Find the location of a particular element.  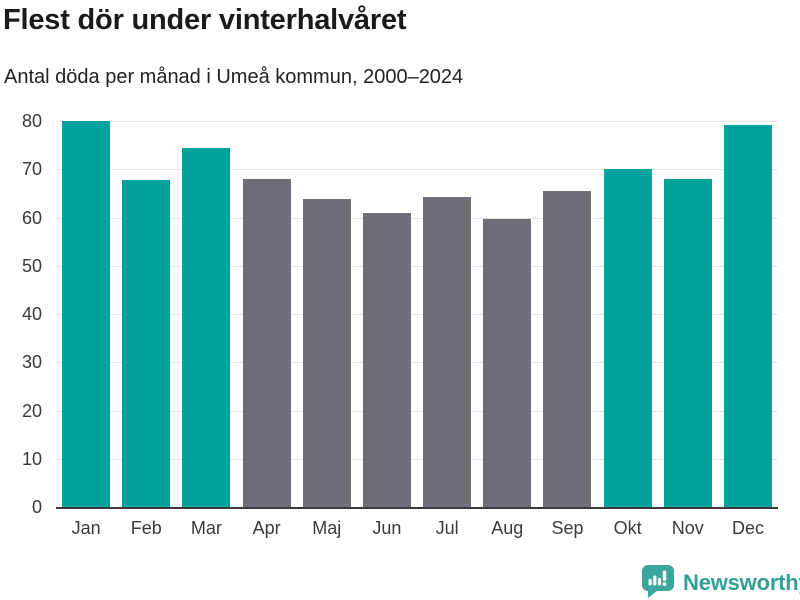

y-tick-0: 0 is located at coordinates (36, 507).